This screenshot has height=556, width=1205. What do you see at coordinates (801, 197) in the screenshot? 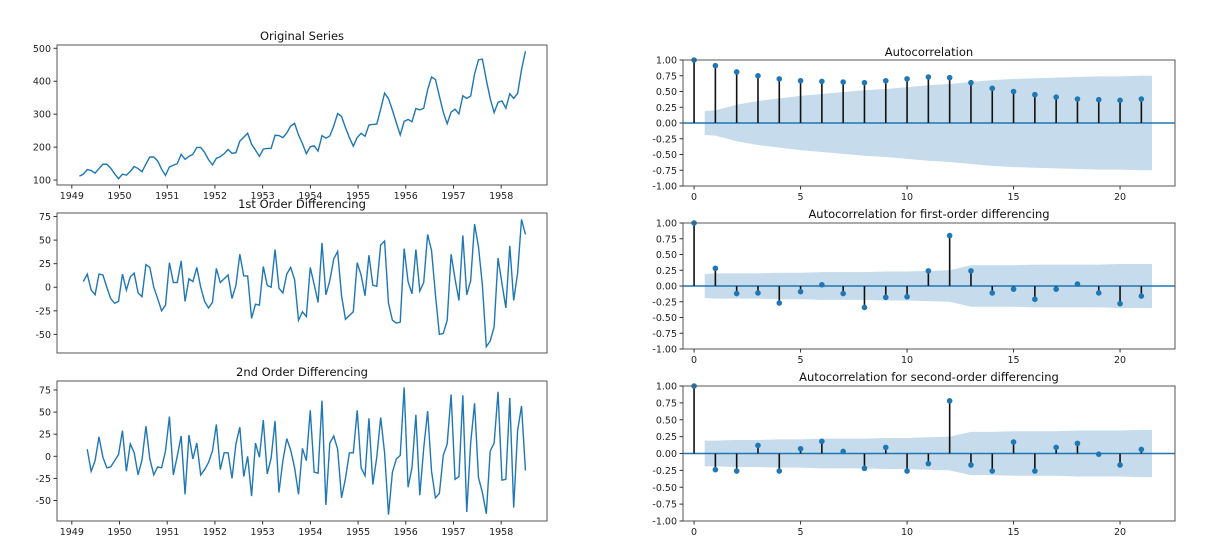
I see `x-tick-label: 5` at bounding box center [801, 197].